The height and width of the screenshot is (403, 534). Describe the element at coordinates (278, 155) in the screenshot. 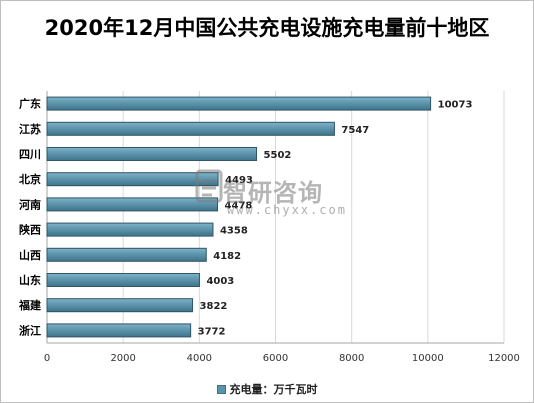

I see `data-label: 5502` at that location.